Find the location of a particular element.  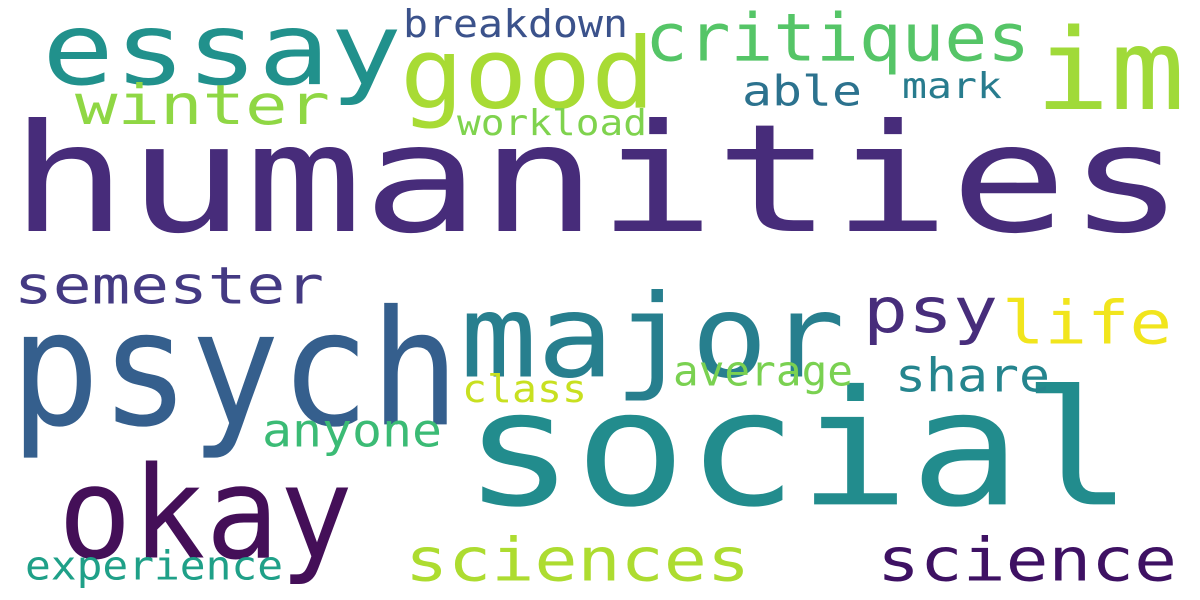

word-anyone: anyone is located at coordinates (352, 430).